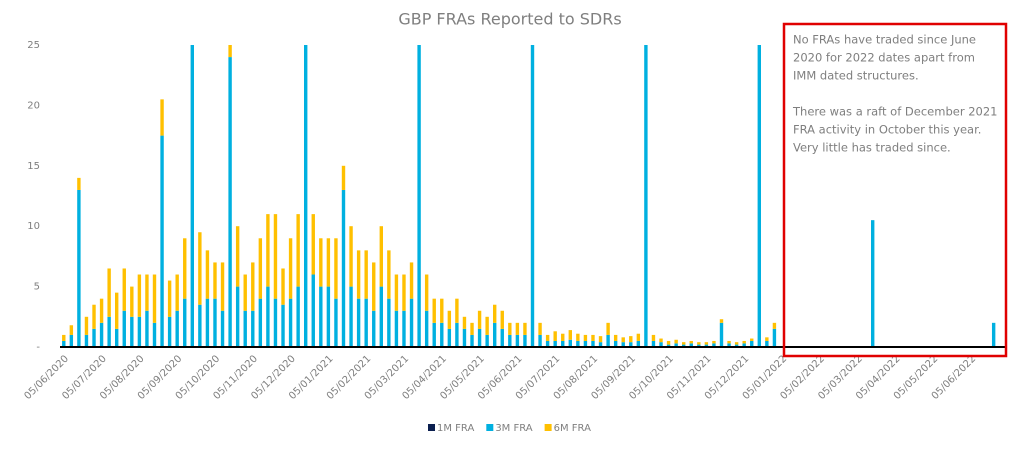 The image size is (1024, 450). I want to click on y-tick-label: 5, so click(37, 287).